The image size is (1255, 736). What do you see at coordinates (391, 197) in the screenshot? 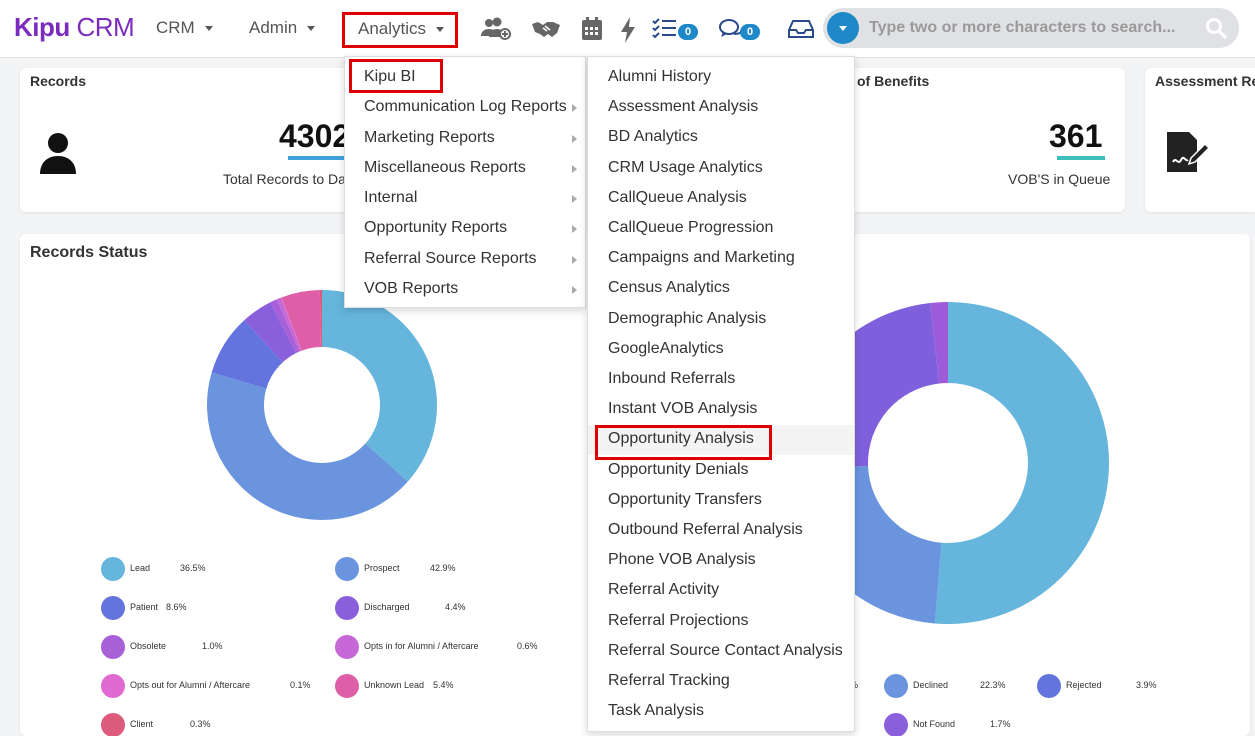
I see `analytics-menu-item: Internal` at bounding box center [391, 197].